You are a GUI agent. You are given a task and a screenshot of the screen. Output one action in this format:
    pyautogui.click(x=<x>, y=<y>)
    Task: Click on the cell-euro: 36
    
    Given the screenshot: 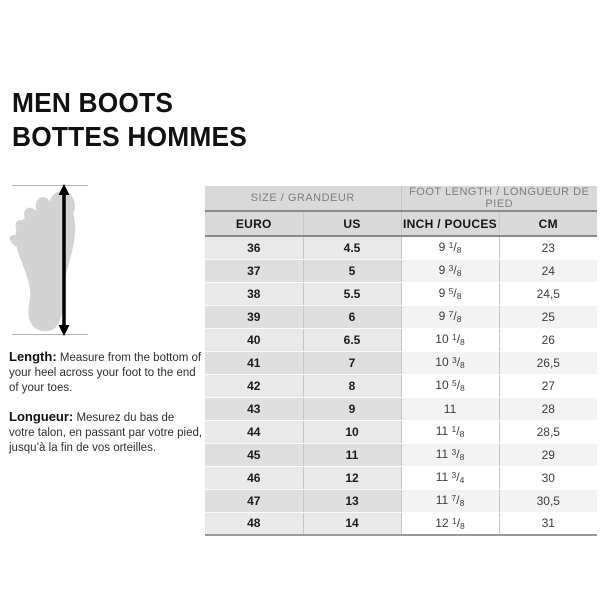 What is the action you would take?
    pyautogui.click(x=254, y=248)
    